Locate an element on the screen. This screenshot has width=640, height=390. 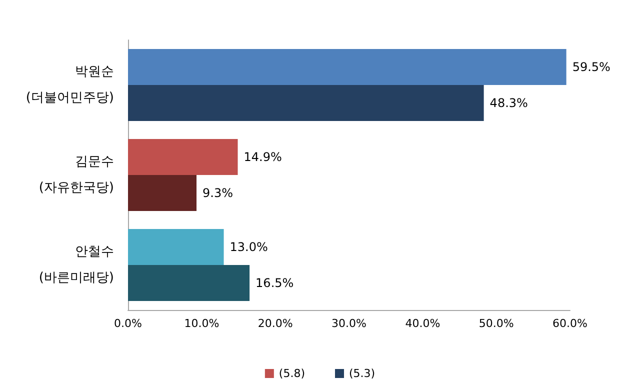
data-label: 13.0% is located at coordinates (249, 247).